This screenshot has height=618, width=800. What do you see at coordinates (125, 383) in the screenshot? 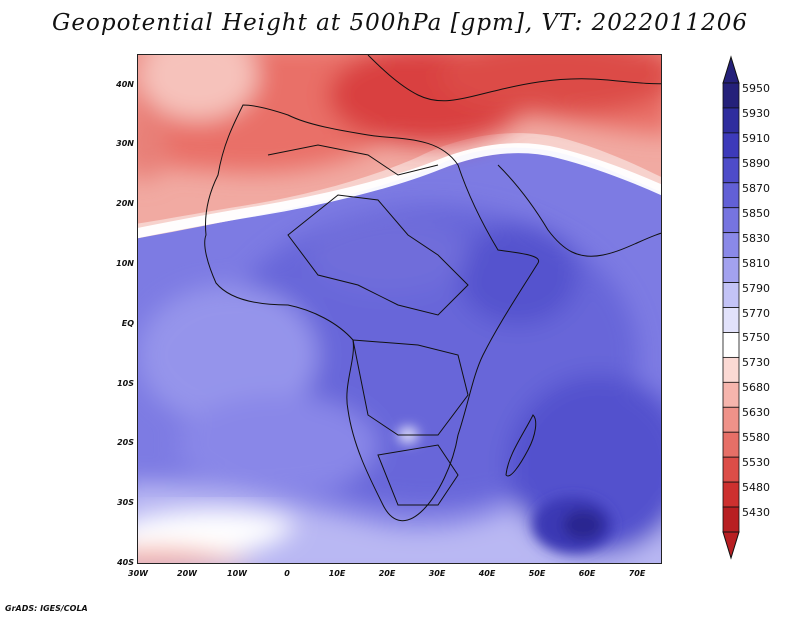
I see `lat-label: 10S` at bounding box center [125, 383].